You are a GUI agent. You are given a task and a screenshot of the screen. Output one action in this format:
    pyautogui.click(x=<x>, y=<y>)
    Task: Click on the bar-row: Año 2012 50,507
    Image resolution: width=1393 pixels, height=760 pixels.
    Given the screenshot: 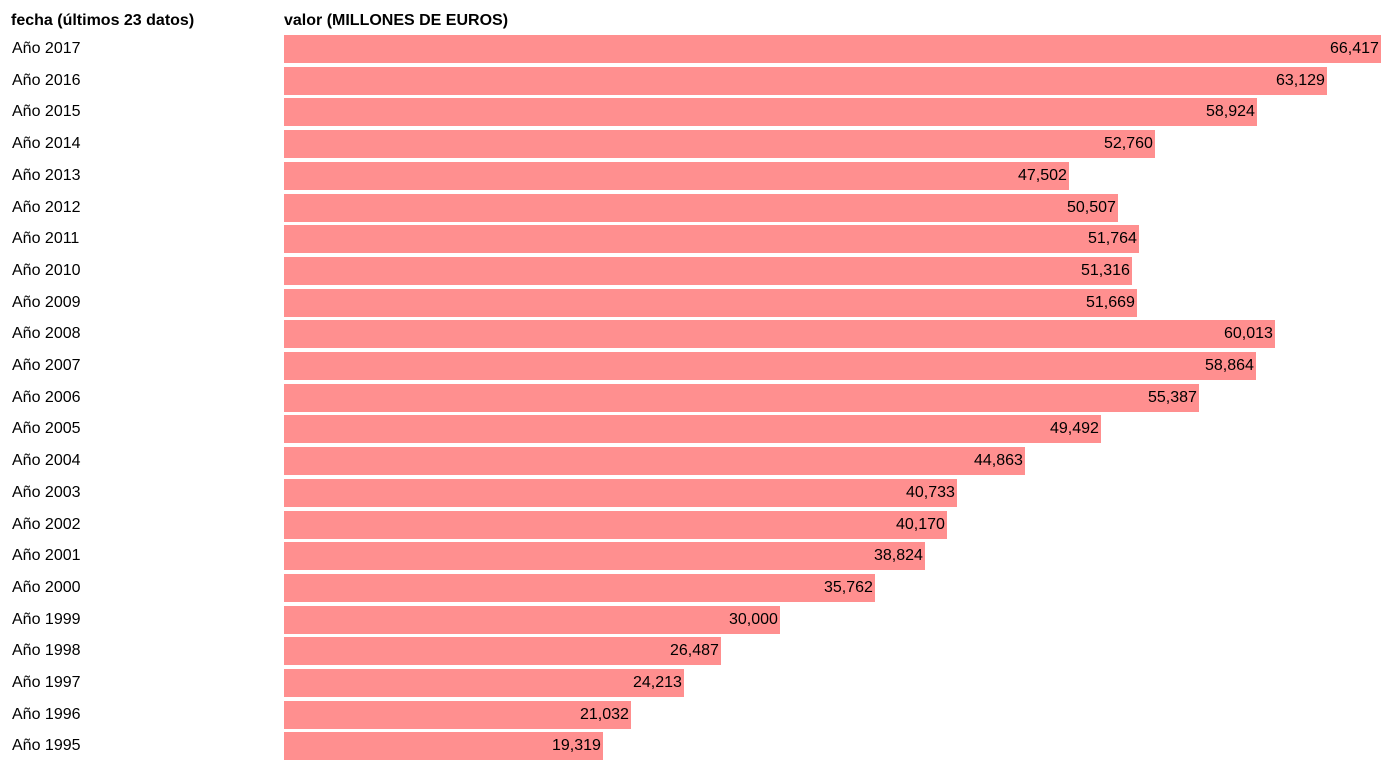 What is the action you would take?
    pyautogui.click(x=696, y=207)
    